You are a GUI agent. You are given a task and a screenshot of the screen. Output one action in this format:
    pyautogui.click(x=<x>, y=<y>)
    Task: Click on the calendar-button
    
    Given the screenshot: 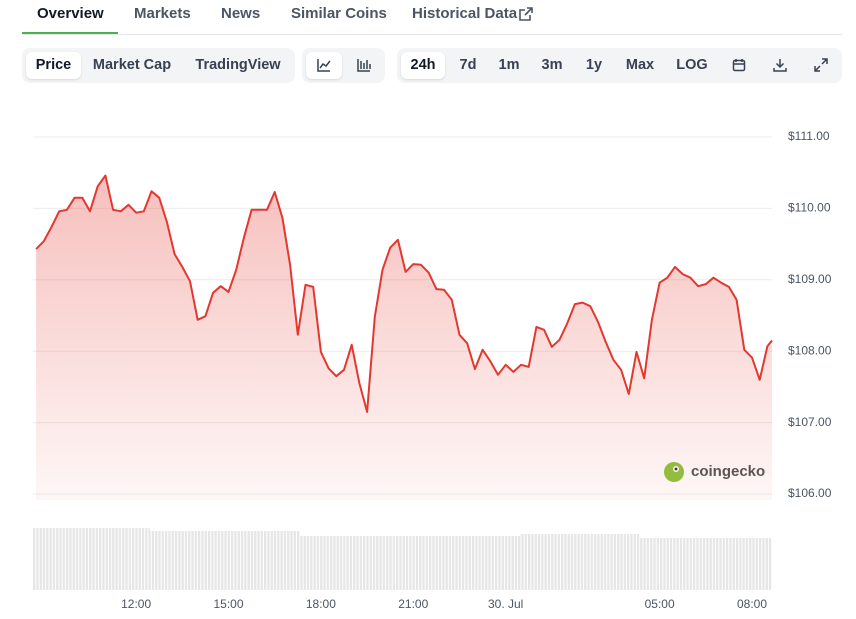 What is the action you would take?
    pyautogui.click(x=739, y=65)
    